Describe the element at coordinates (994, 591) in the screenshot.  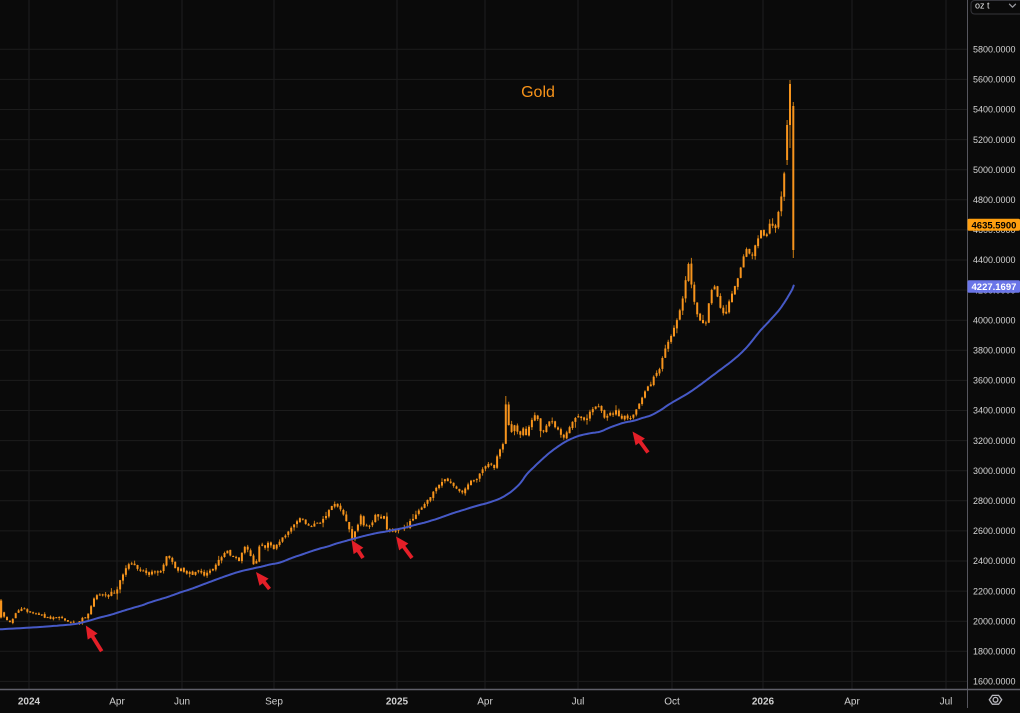
I see `svg-text: 2200.0000` at that location.